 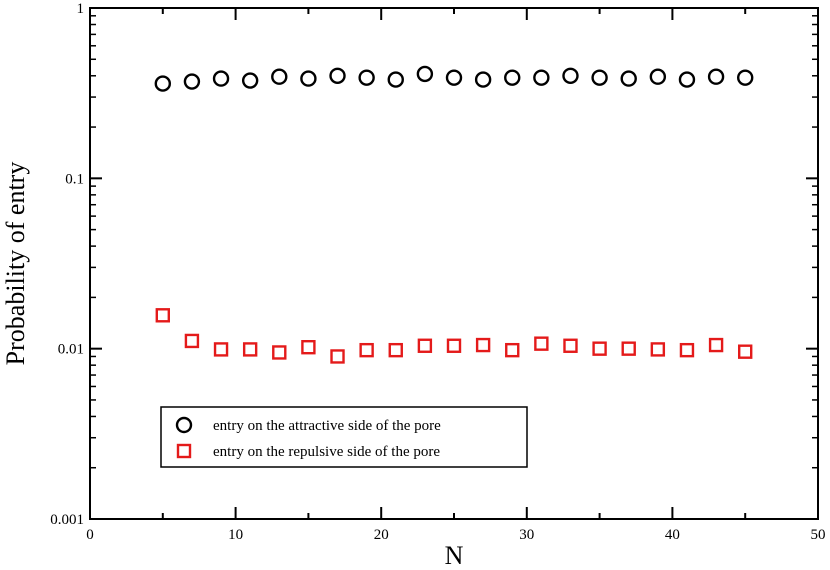 I want to click on legend-label: entry on the attractive side of the pore, so click(x=327, y=426).